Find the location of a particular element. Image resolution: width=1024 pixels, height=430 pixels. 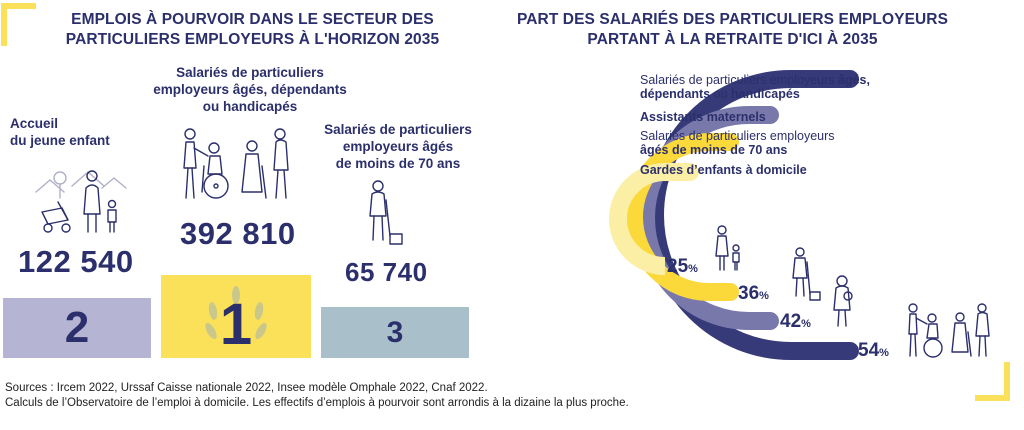

childcare-illustration-icon is located at coordinates (81, 201).